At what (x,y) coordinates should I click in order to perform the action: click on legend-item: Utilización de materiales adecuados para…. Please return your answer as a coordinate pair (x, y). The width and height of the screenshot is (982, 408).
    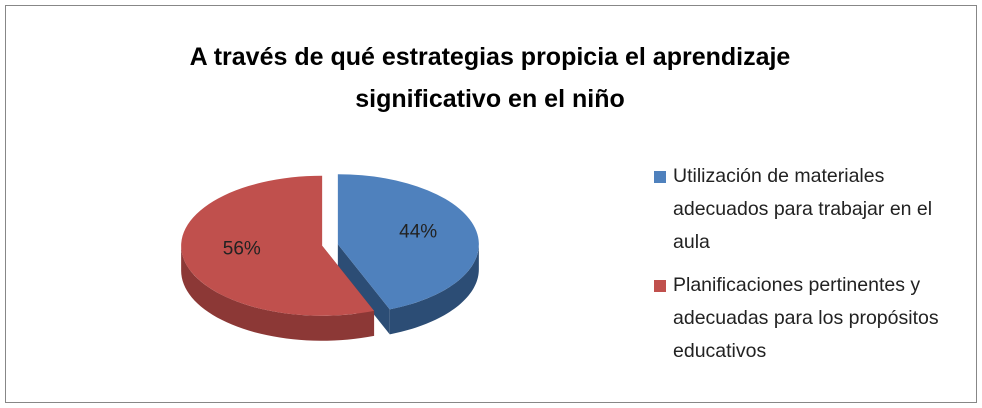
    Looking at the image, I should click on (804, 209).